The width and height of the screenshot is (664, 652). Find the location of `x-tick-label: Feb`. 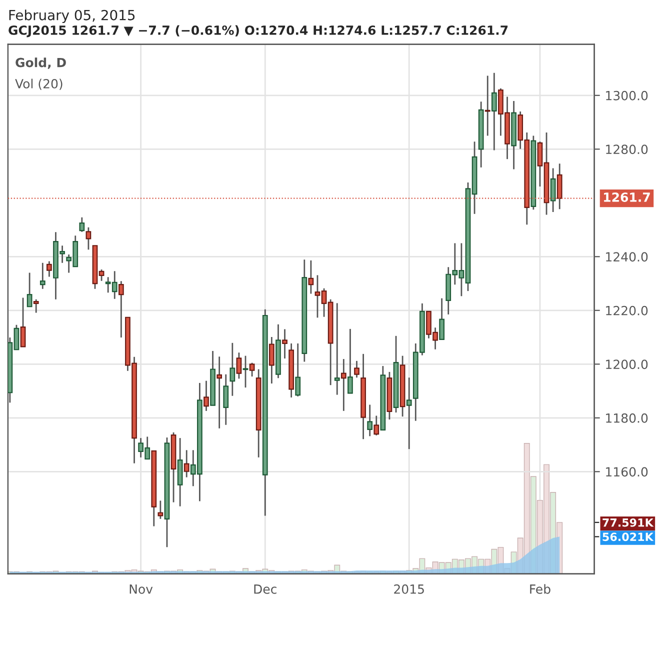

x-tick-label: Feb is located at coordinates (540, 589).